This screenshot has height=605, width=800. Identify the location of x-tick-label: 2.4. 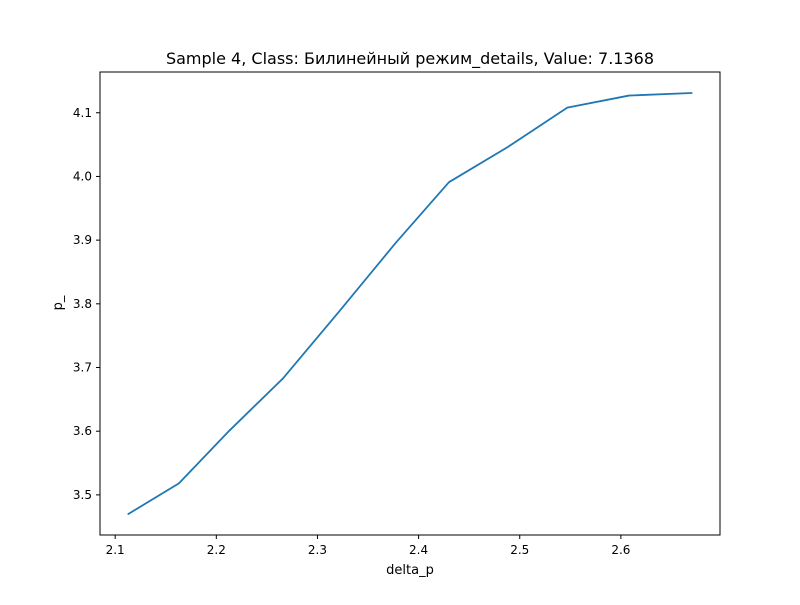
(418, 550).